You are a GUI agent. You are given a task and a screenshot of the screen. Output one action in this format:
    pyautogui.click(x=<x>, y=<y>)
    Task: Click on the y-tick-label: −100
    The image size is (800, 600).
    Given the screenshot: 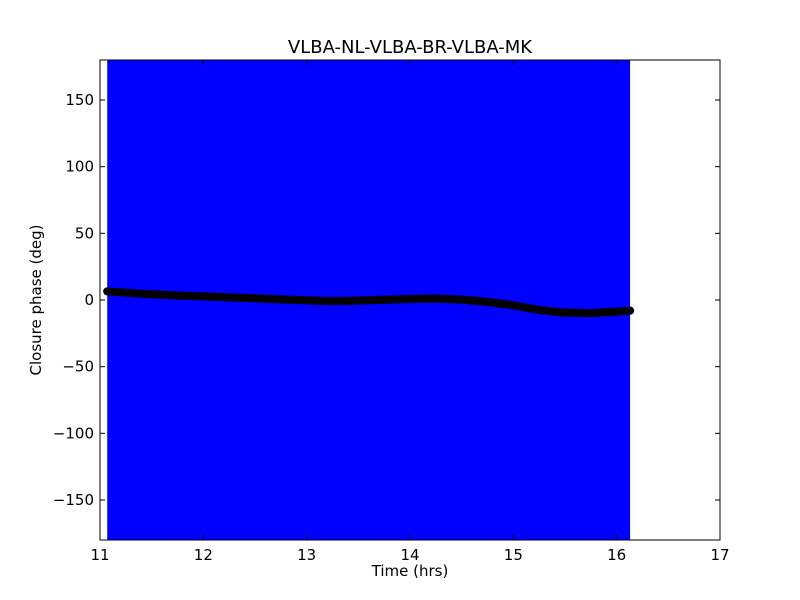 What is the action you would take?
    pyautogui.click(x=73, y=433)
    